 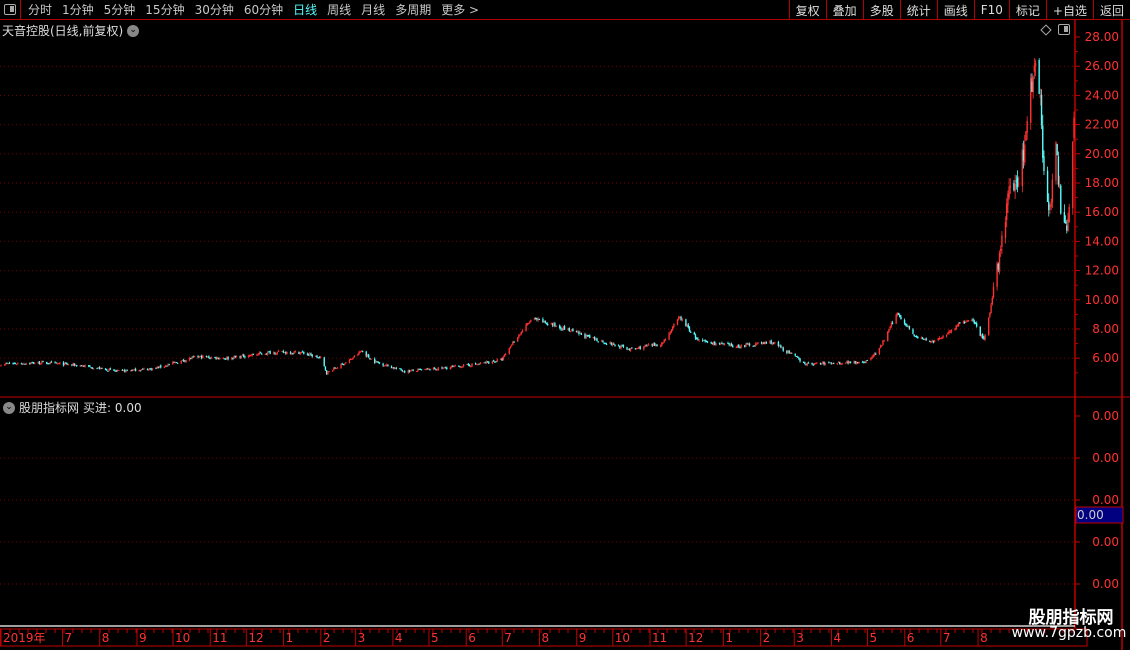 I want to click on x-tick-label: 3, so click(x=800, y=638).